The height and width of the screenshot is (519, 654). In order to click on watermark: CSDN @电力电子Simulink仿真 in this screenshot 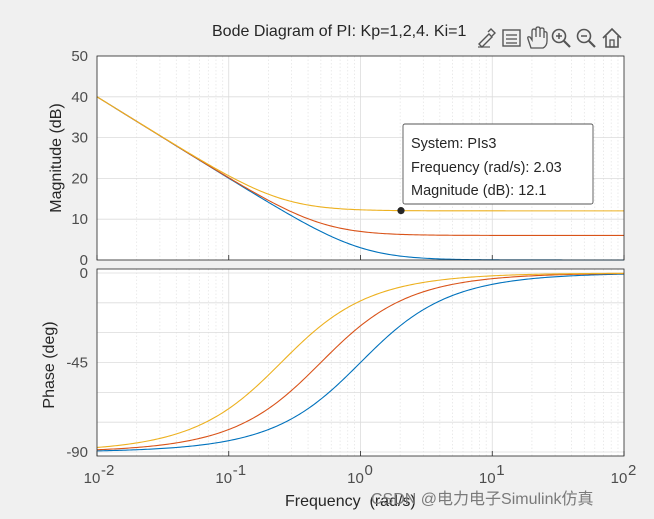, I will do `click(482, 499)`.